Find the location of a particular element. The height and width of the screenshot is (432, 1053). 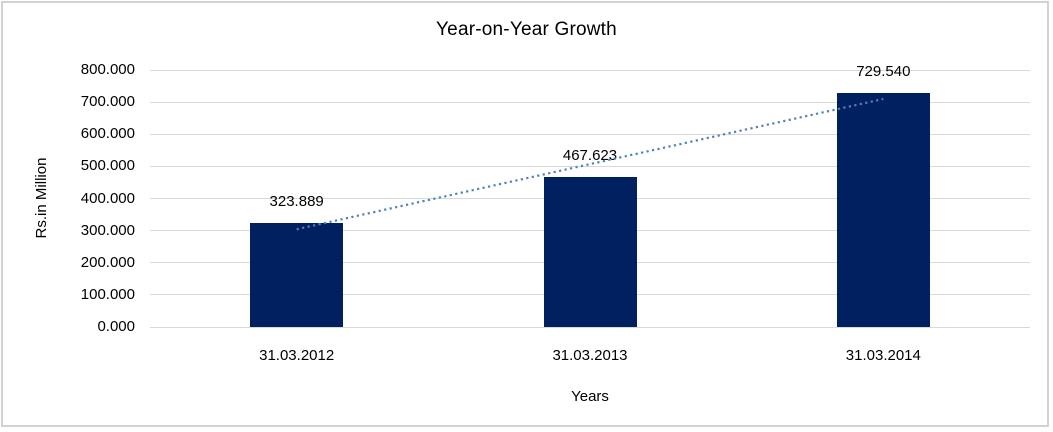

x-category-label: 31.03.2012 is located at coordinates (297, 355).